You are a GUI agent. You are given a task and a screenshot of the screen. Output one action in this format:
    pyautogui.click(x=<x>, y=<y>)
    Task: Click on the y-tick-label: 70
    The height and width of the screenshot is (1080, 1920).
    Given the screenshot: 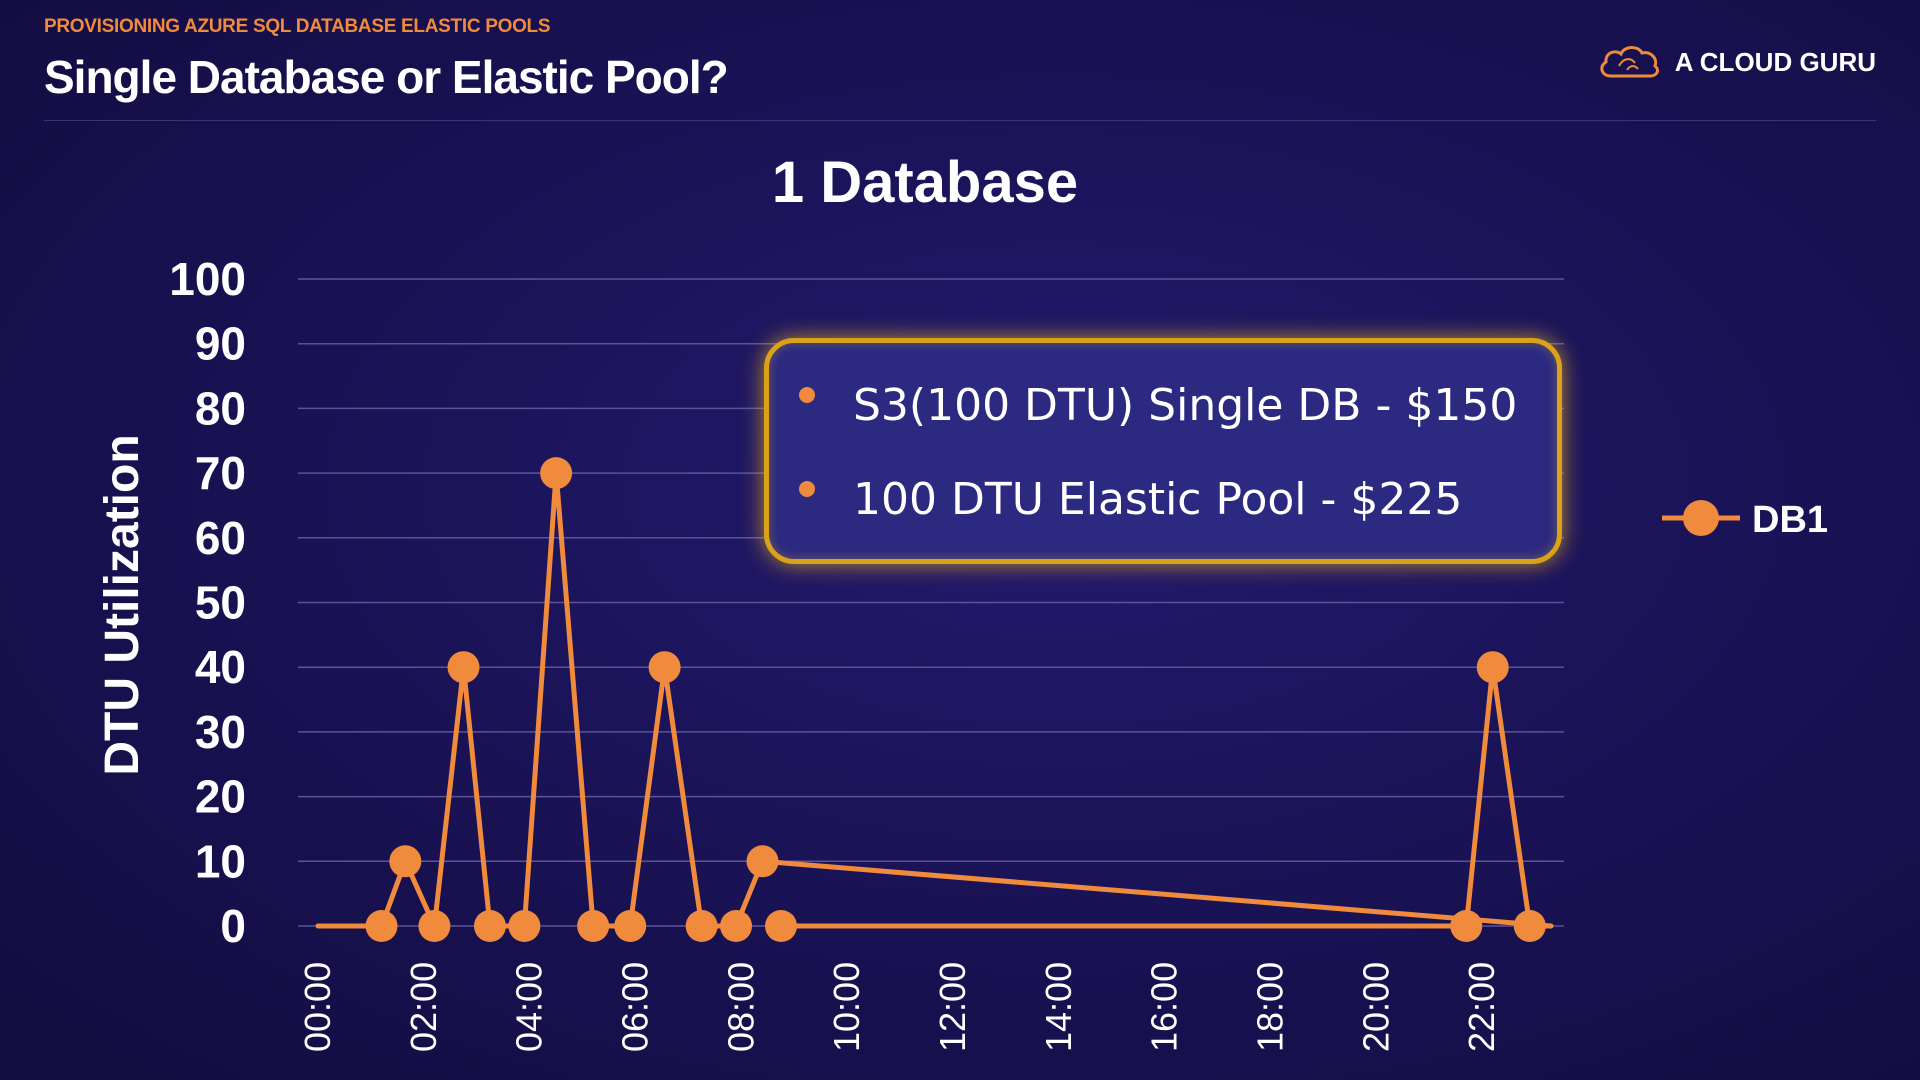 What is the action you would take?
    pyautogui.click(x=220, y=473)
    